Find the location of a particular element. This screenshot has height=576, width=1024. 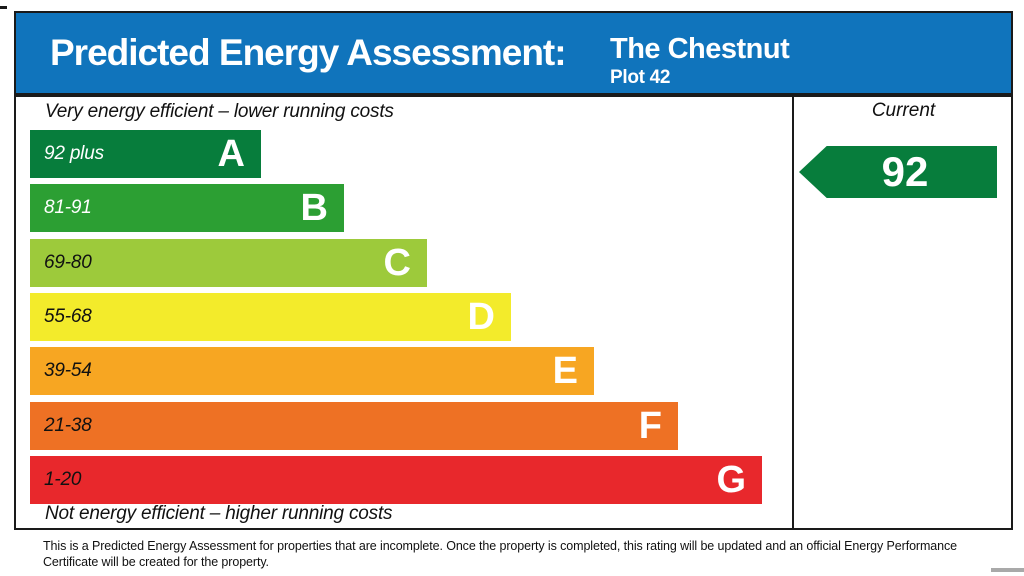

band-range-label: 81-91 is located at coordinates (68, 207).